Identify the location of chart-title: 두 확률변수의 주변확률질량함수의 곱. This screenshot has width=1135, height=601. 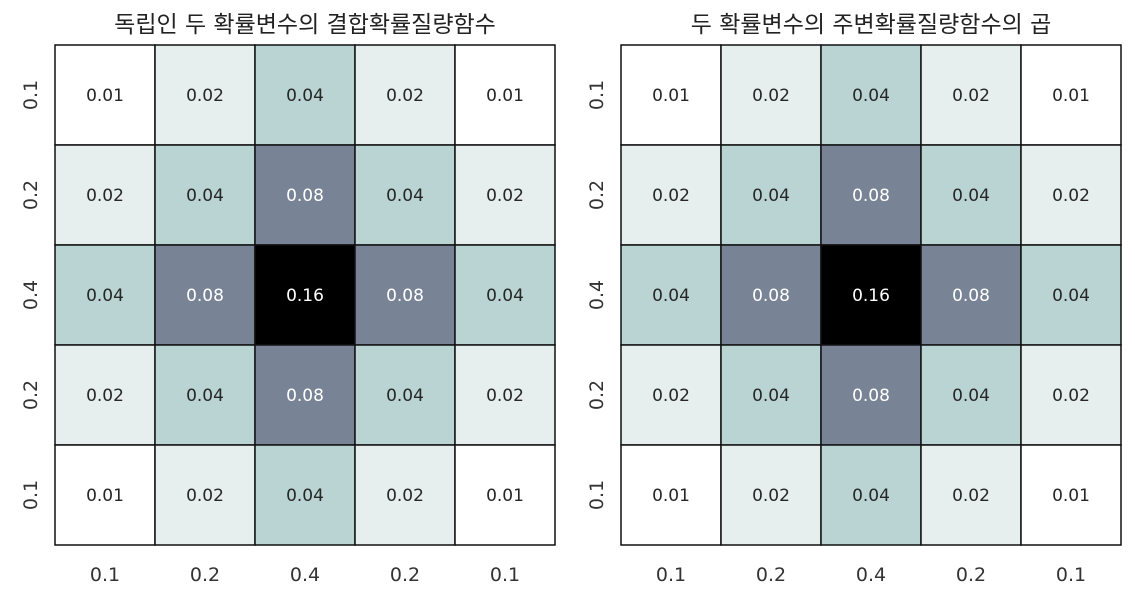
(871, 25).